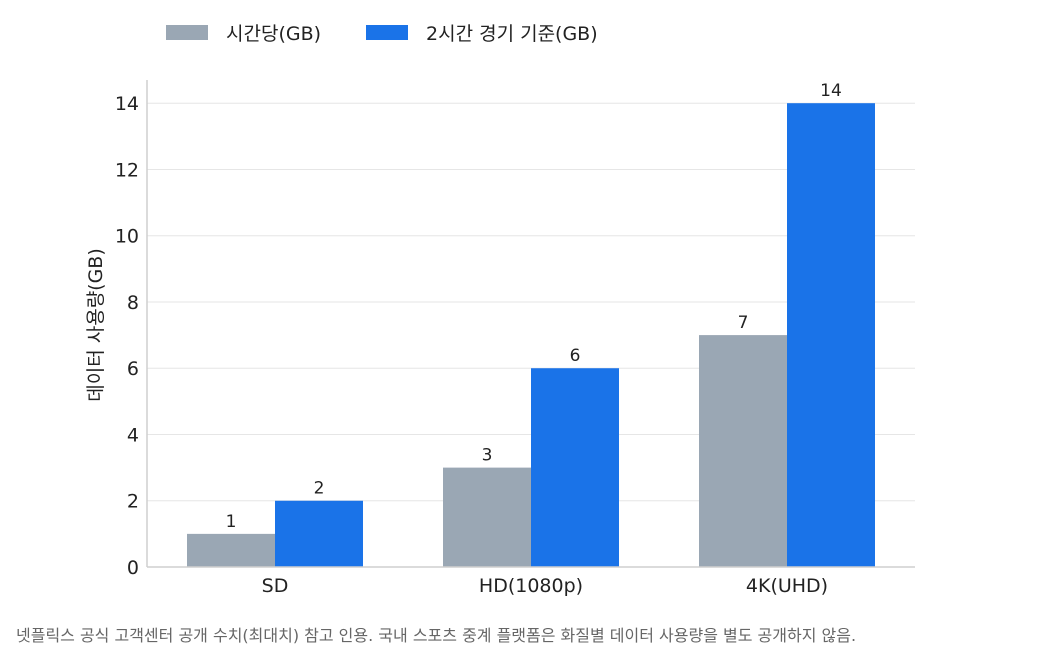 Image resolution: width=1037 pixels, height=661 pixels. I want to click on y-tick-label: 0, so click(133, 568).